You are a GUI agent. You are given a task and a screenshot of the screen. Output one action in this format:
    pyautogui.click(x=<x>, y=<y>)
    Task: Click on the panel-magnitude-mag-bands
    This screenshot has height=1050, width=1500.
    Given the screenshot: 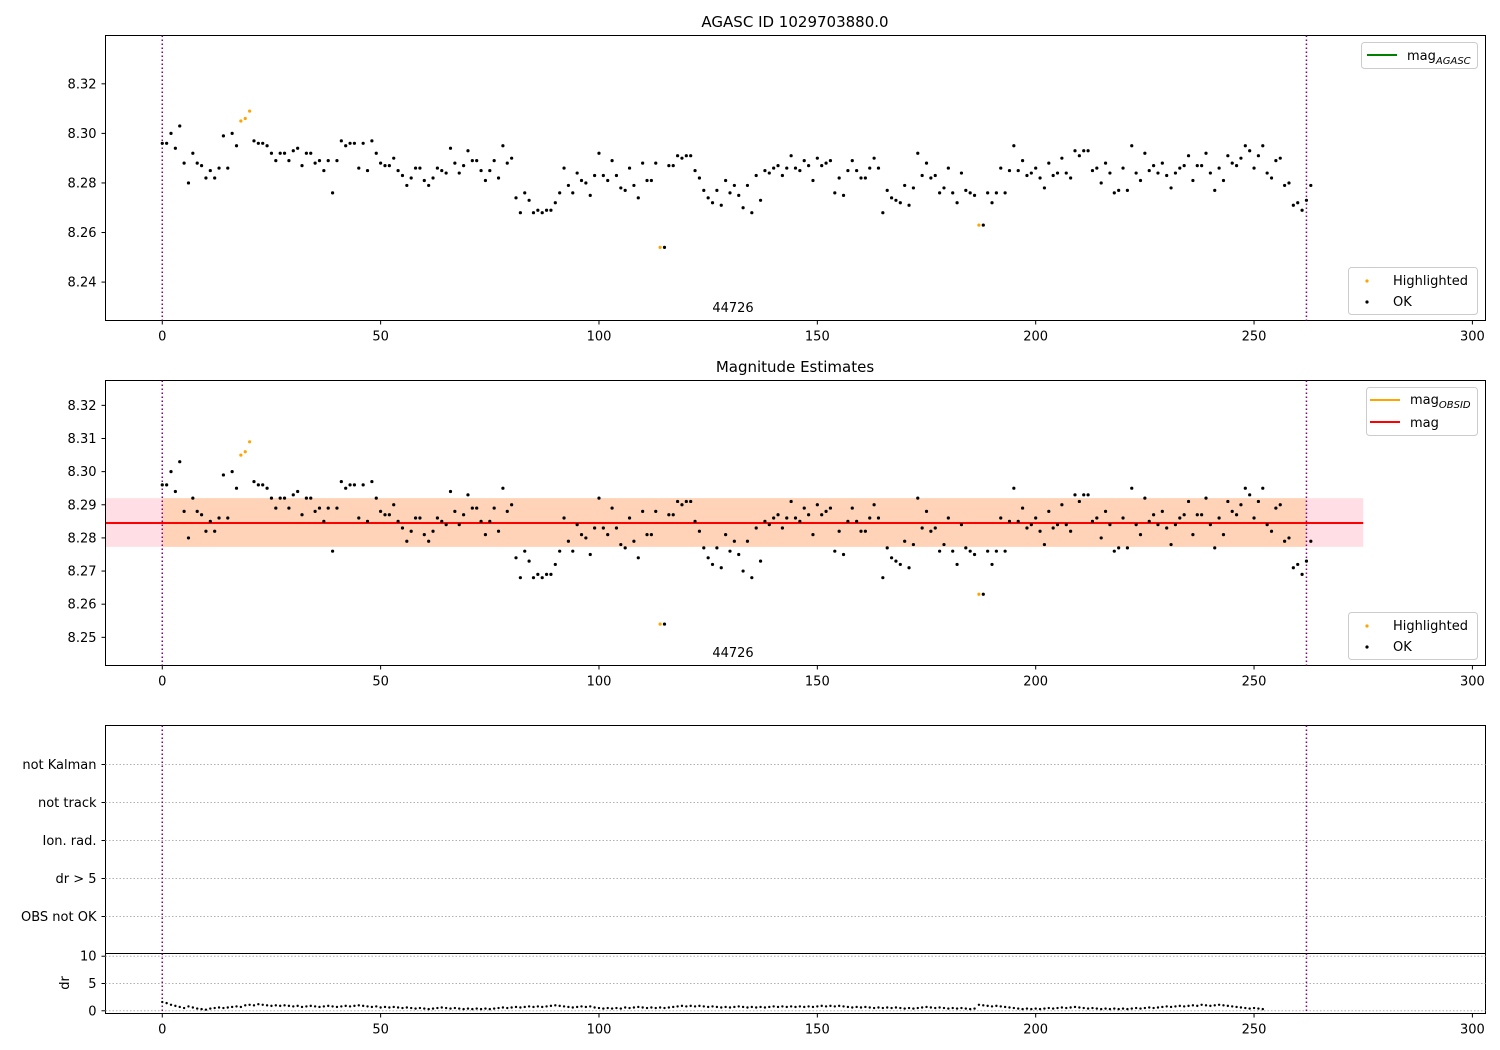 What is the action you would take?
    pyautogui.click(x=734, y=522)
    